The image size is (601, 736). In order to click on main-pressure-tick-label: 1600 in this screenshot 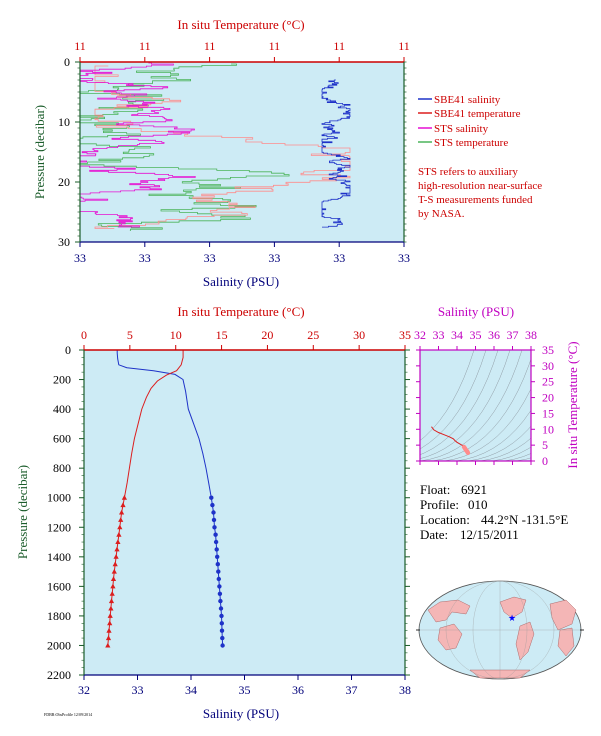, I will do `click(59, 586)`.